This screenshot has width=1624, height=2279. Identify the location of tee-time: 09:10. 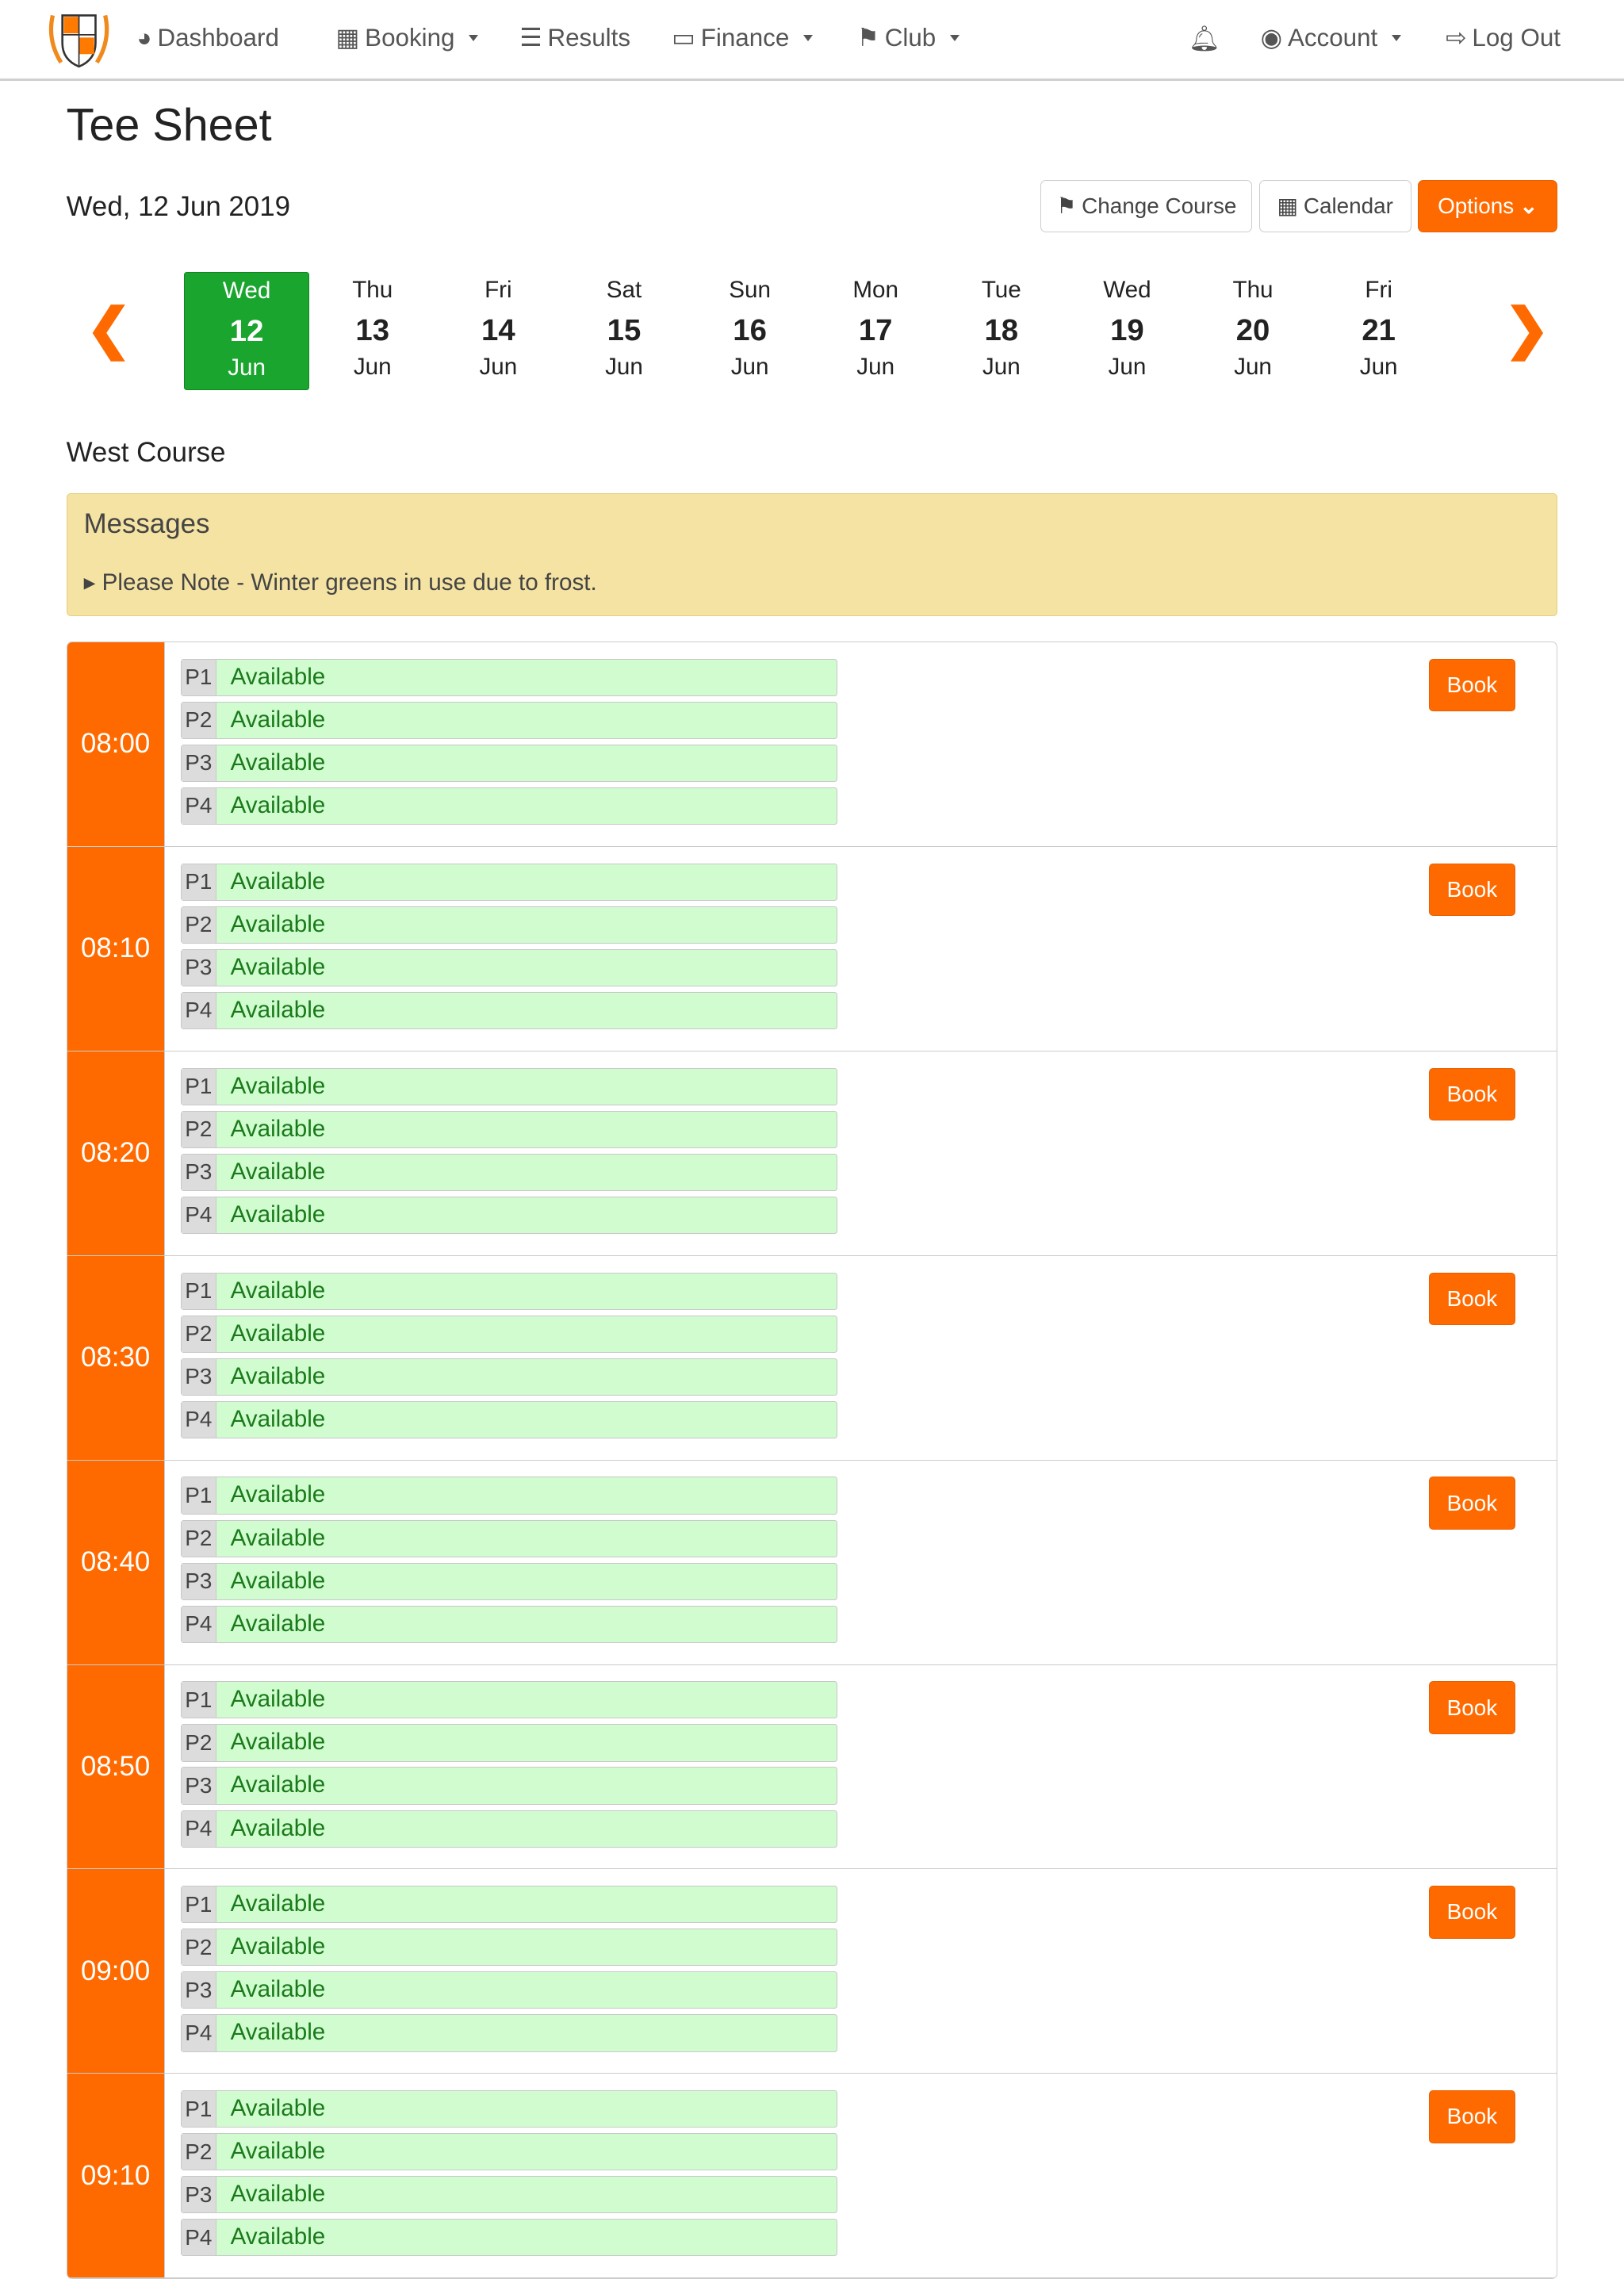
(116, 2176).